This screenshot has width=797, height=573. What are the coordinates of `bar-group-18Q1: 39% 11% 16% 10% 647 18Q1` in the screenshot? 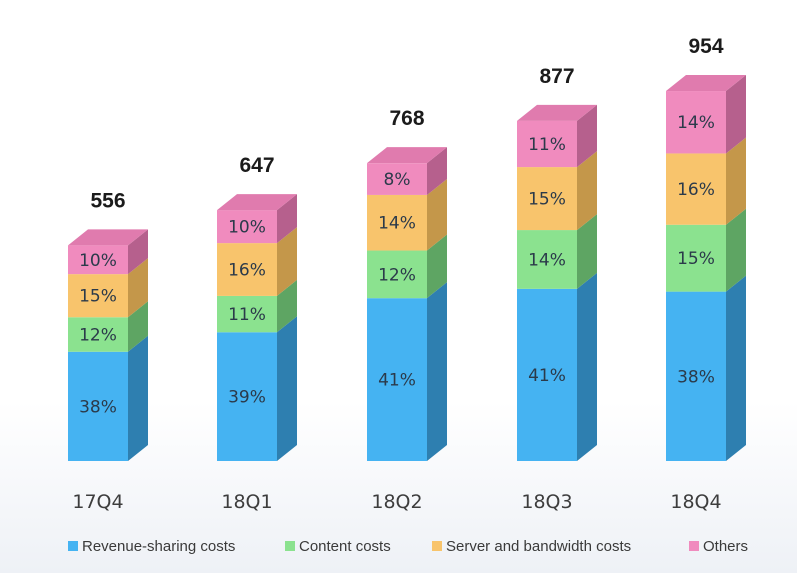 It's located at (257, 333).